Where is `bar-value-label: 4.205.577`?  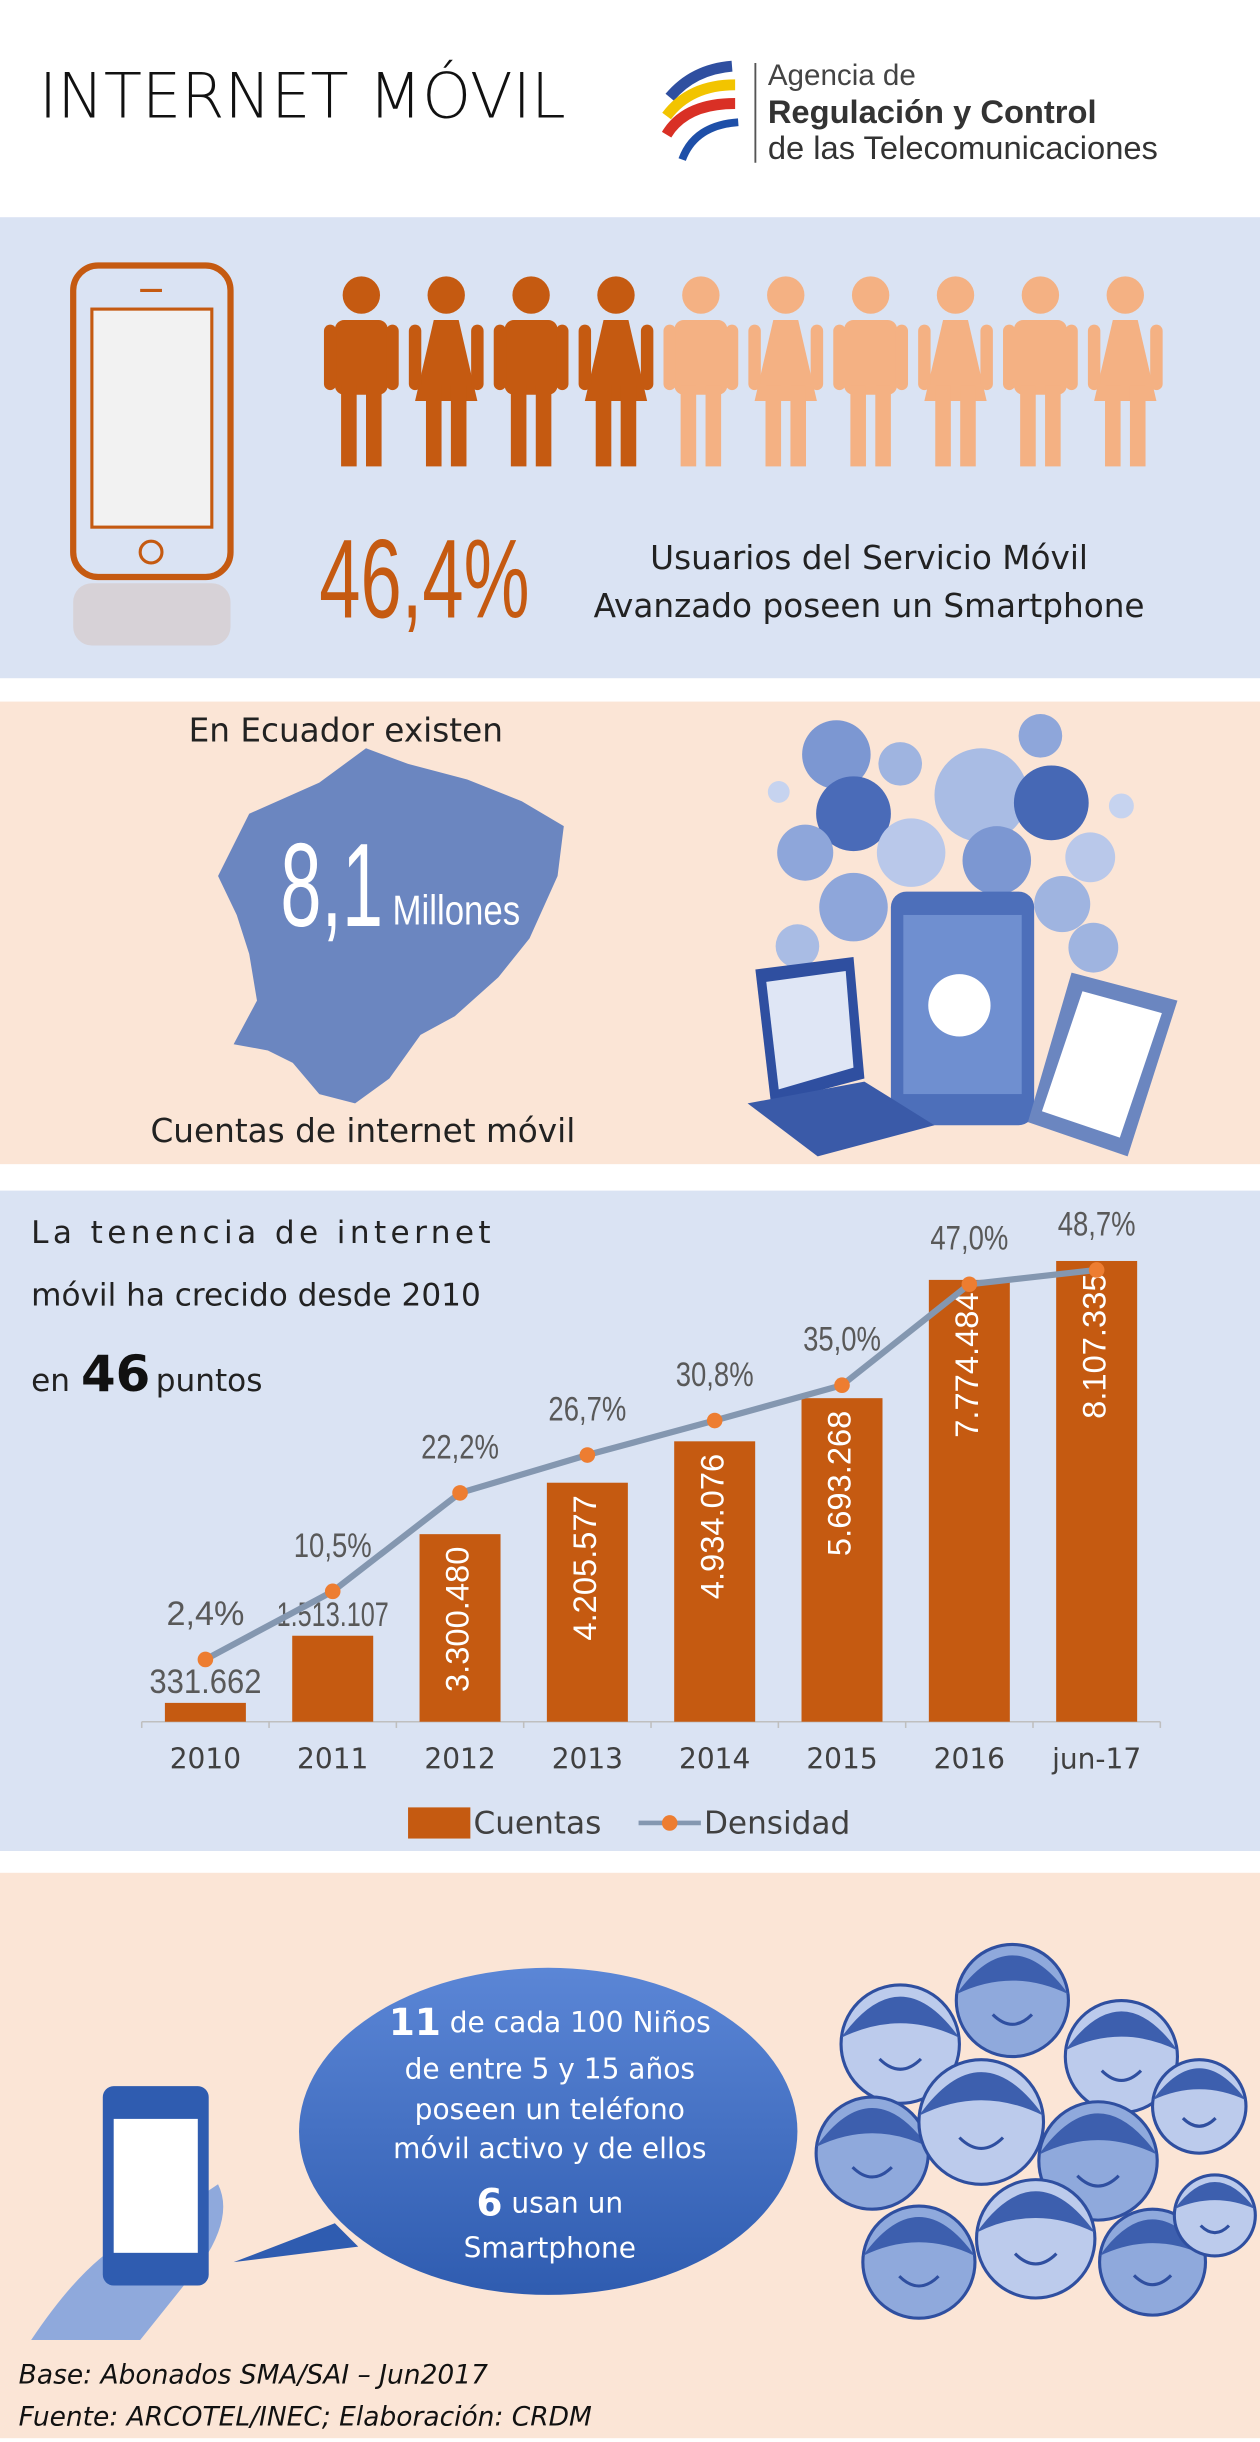 bar-value-label: 4.205.577 is located at coordinates (584, 1567).